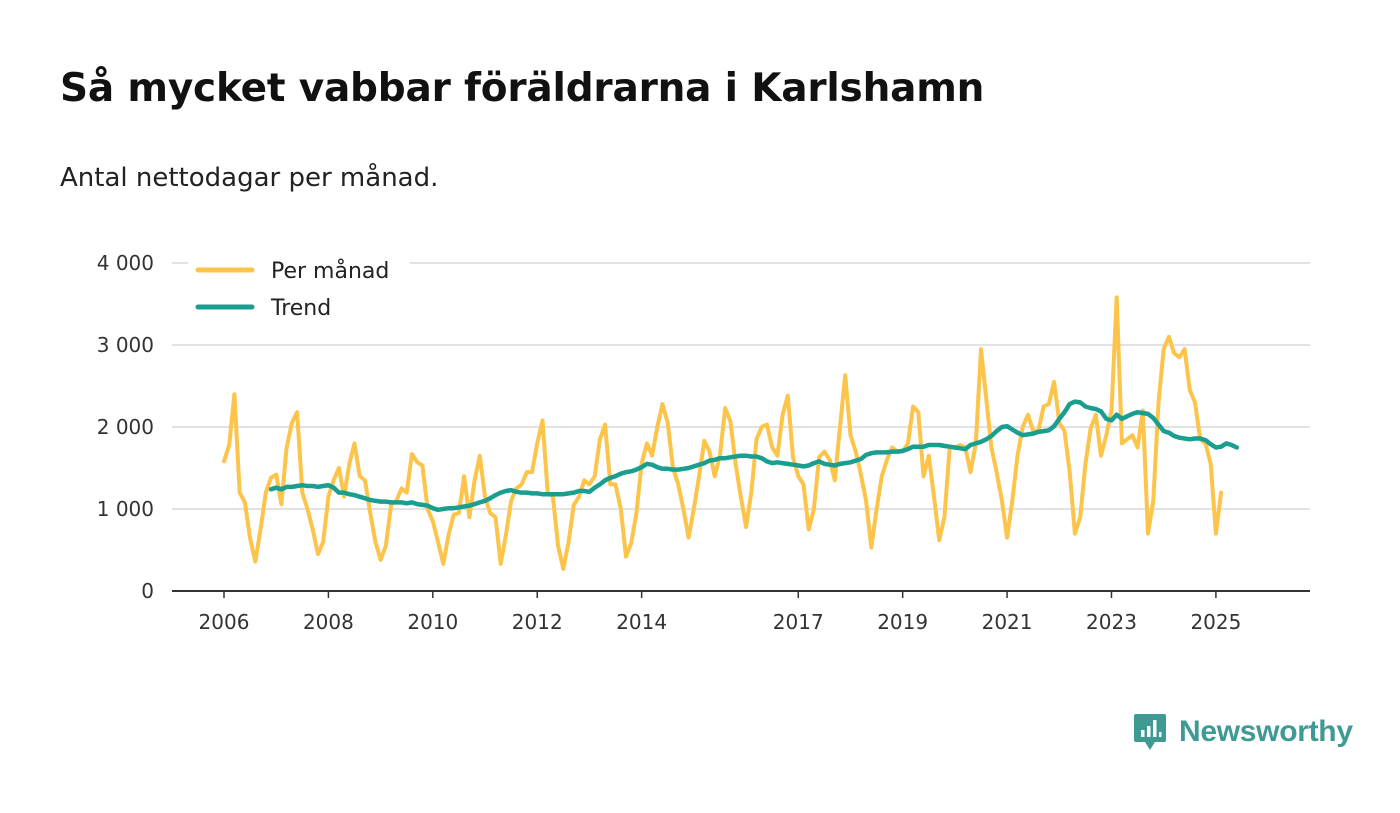 This screenshot has width=1400, height=813. I want to click on chart-subtitle: Antal nettodagar per månad., so click(249, 178).